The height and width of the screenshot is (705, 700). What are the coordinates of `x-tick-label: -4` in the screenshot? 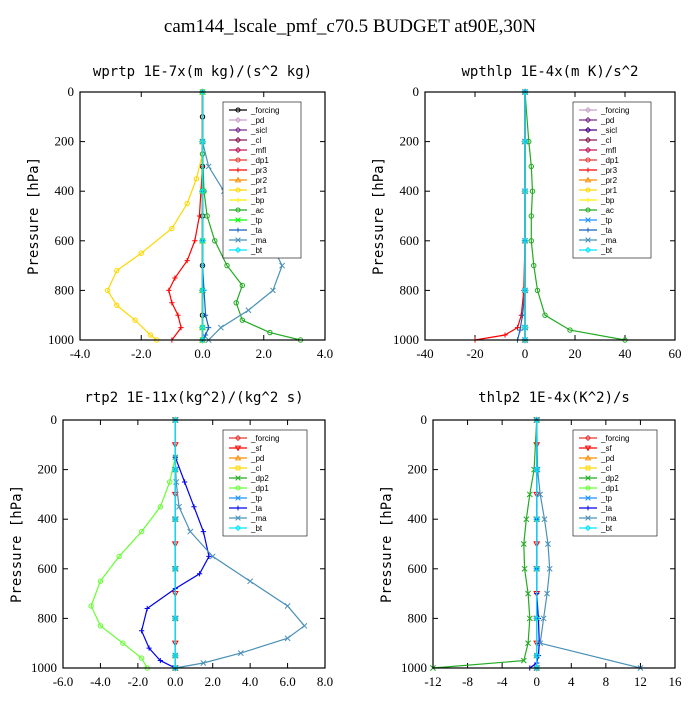 It's located at (502, 681).